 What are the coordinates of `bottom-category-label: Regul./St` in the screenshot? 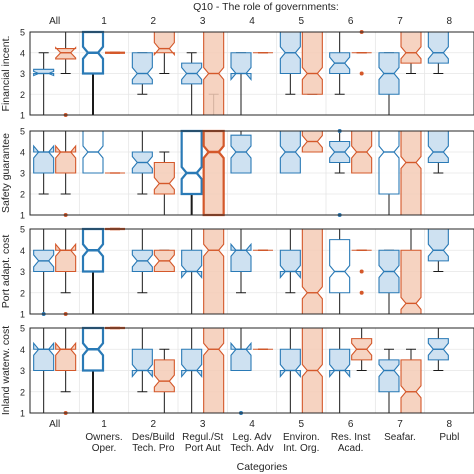 It's located at (202, 437).